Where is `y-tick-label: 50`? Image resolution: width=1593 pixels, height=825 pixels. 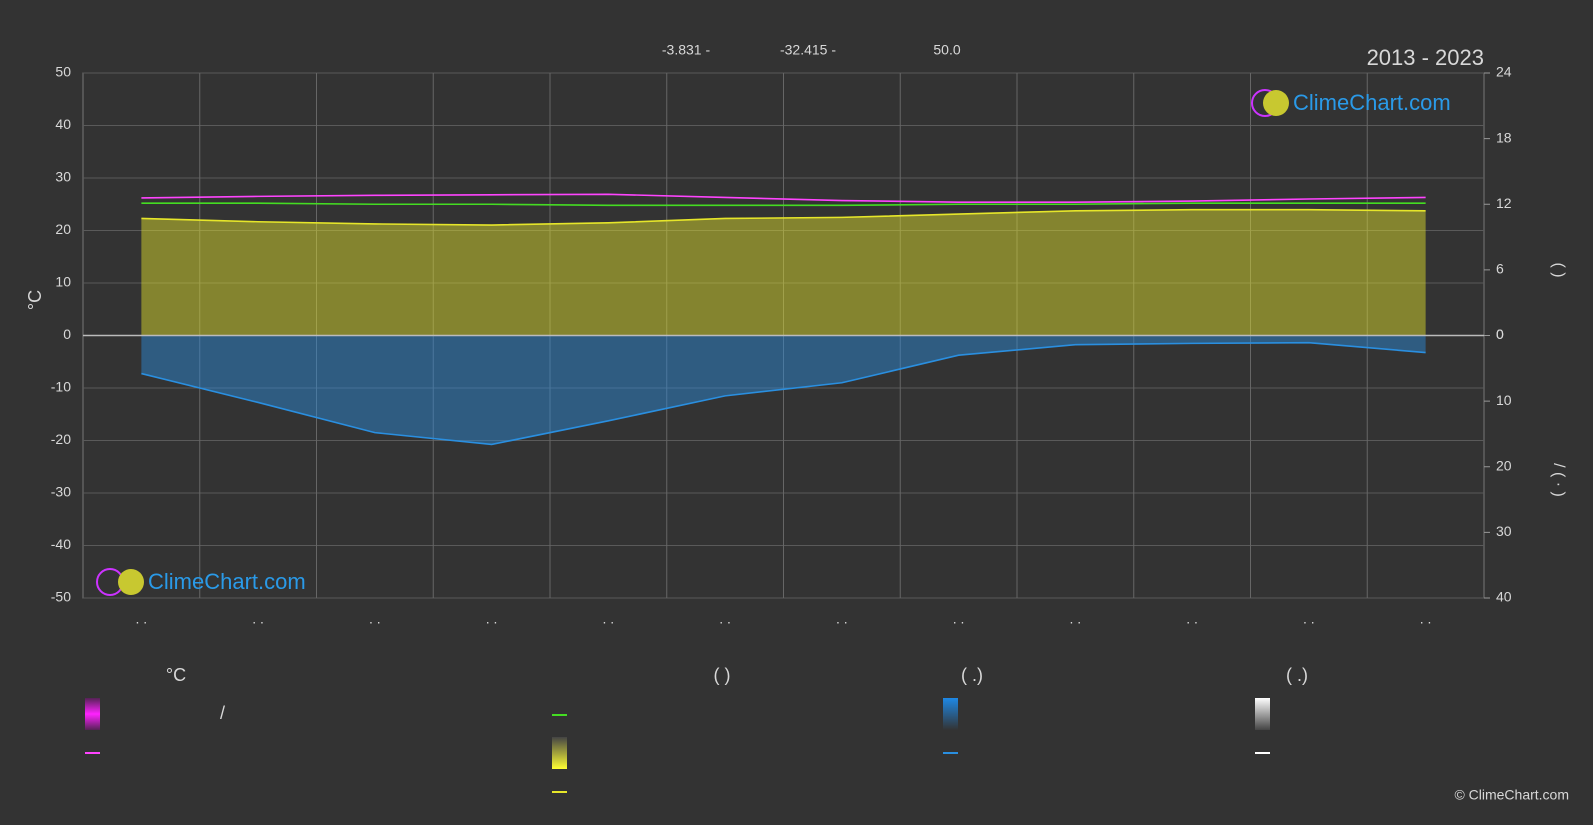 y-tick-label: 50 is located at coordinates (63, 72).